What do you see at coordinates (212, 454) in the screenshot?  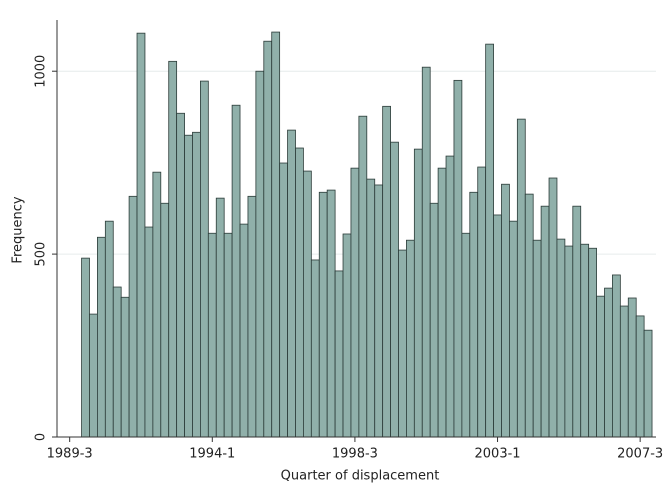 I see `x-tick-label: 1994-1` at bounding box center [212, 454].